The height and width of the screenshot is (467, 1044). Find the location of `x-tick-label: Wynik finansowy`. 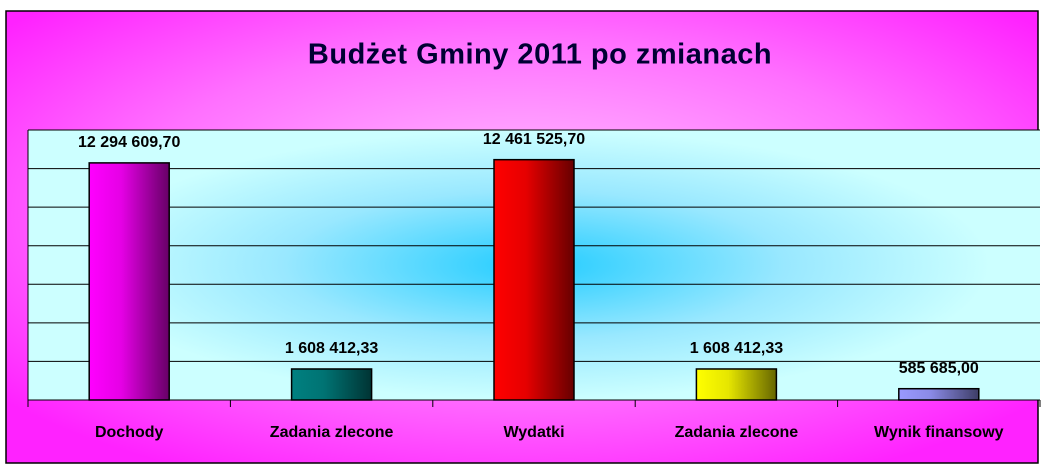

x-tick-label: Wynik finansowy is located at coordinates (939, 432).